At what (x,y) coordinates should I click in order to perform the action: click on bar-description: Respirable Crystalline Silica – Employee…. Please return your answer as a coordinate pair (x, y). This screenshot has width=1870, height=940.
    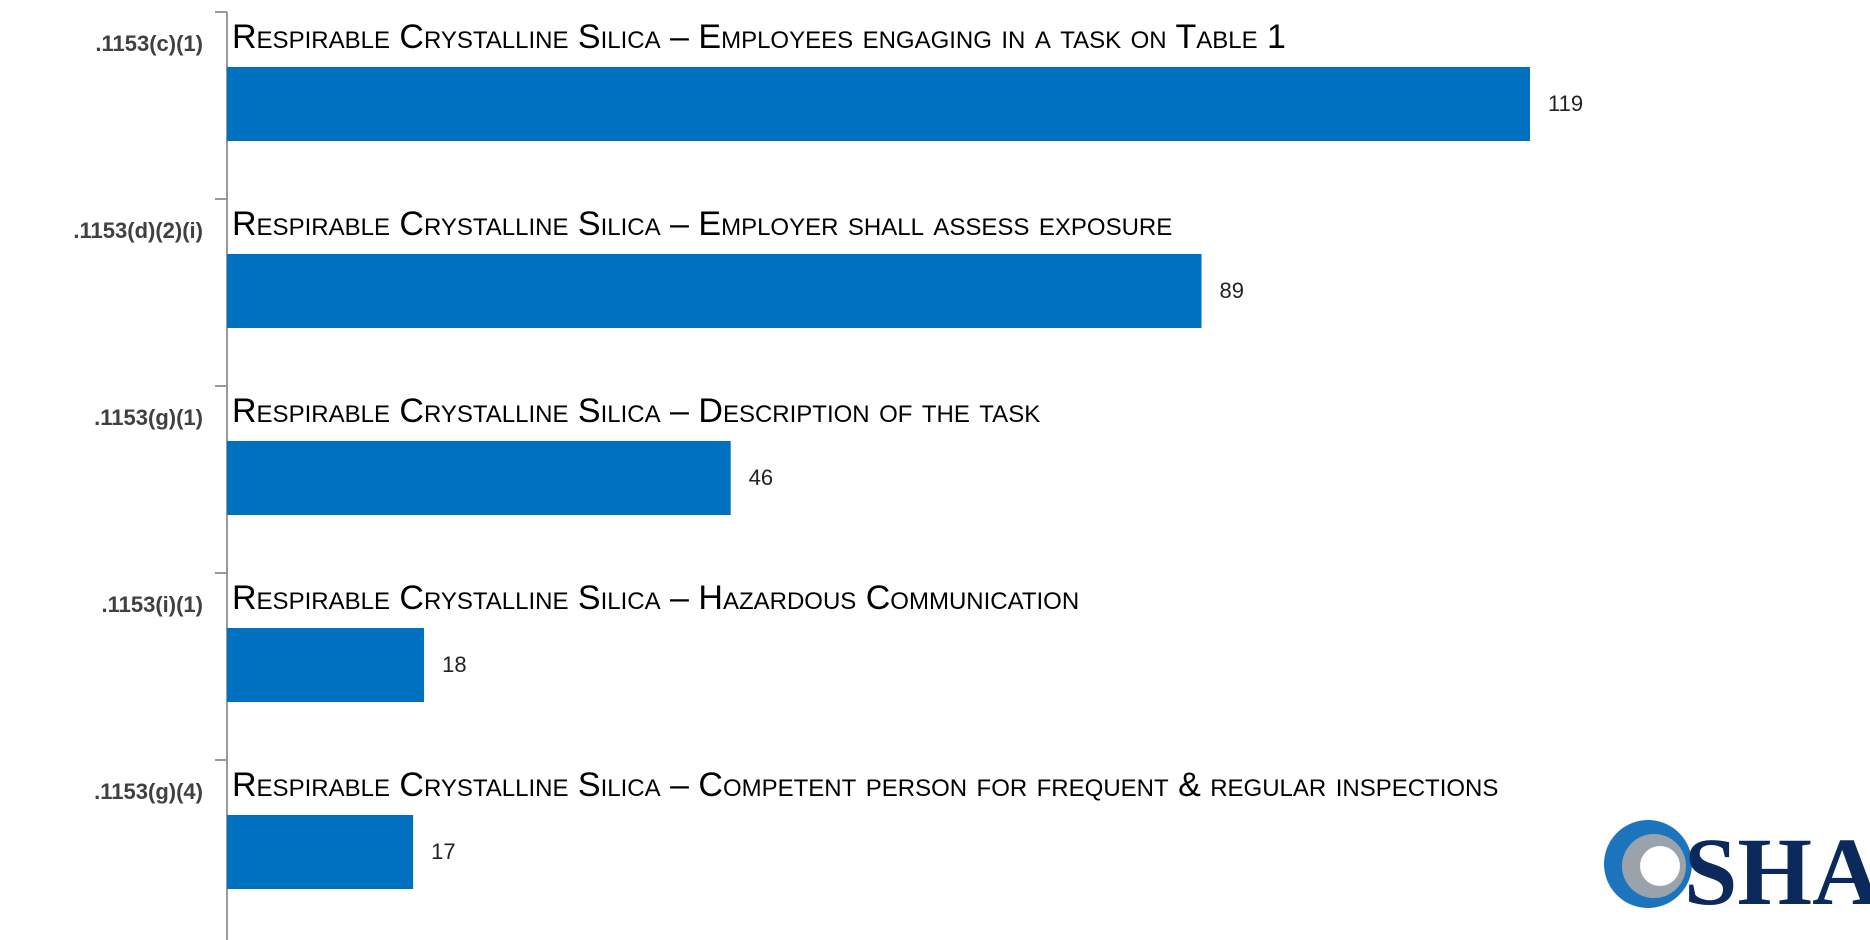
    Looking at the image, I should click on (759, 37).